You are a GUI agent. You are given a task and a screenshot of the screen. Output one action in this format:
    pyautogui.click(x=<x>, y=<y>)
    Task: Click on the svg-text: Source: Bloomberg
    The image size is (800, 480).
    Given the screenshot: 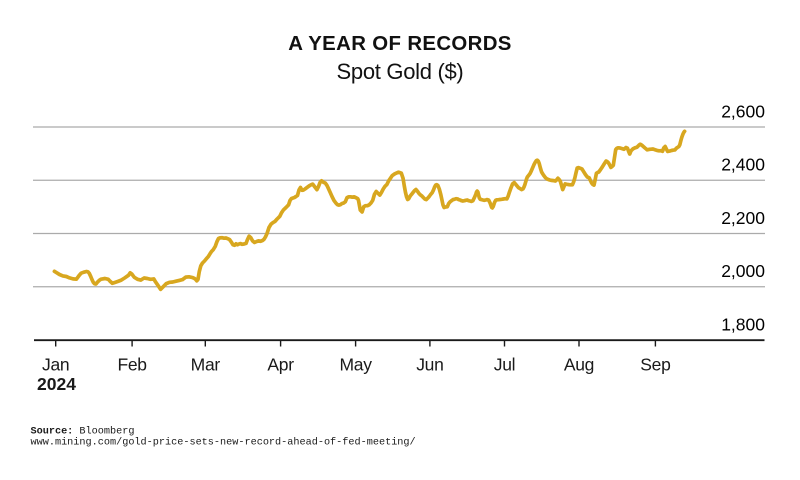 What is the action you would take?
    pyautogui.click(x=83, y=432)
    